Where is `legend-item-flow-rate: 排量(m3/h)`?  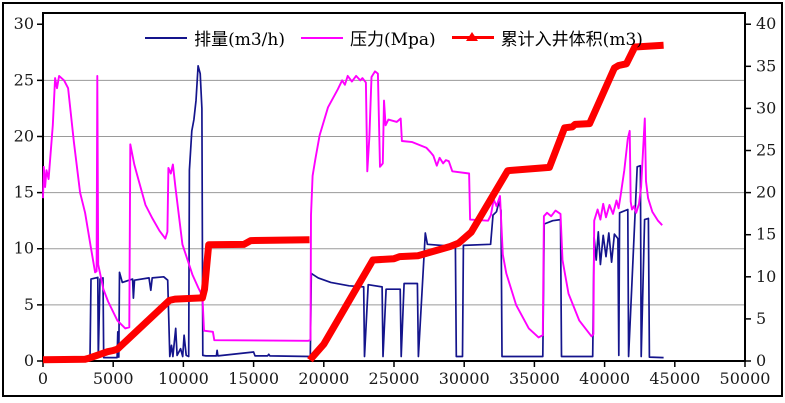 legend-item-flow-rate: 排量(m3/h) is located at coordinates (215, 37).